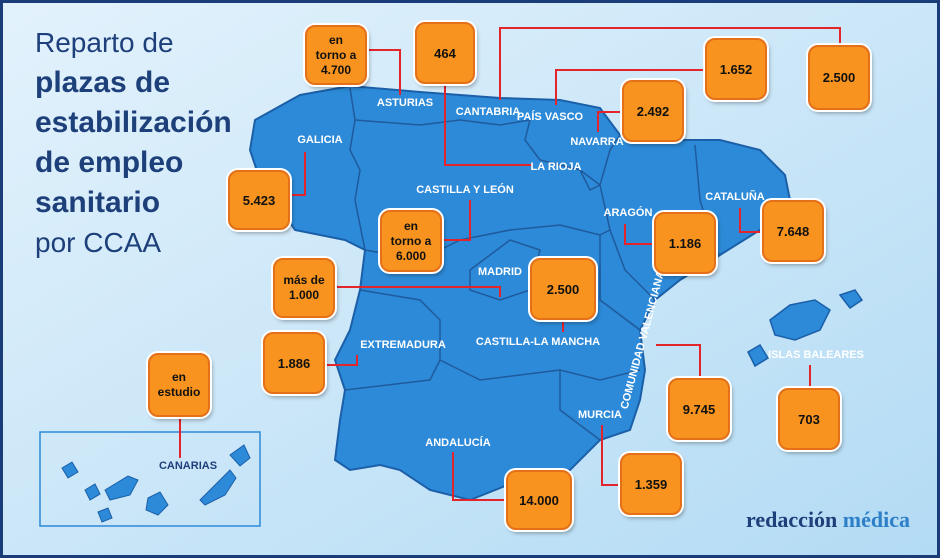  What do you see at coordinates (628, 212) in the screenshot?
I see `region-label: ARAGÓN` at bounding box center [628, 212].